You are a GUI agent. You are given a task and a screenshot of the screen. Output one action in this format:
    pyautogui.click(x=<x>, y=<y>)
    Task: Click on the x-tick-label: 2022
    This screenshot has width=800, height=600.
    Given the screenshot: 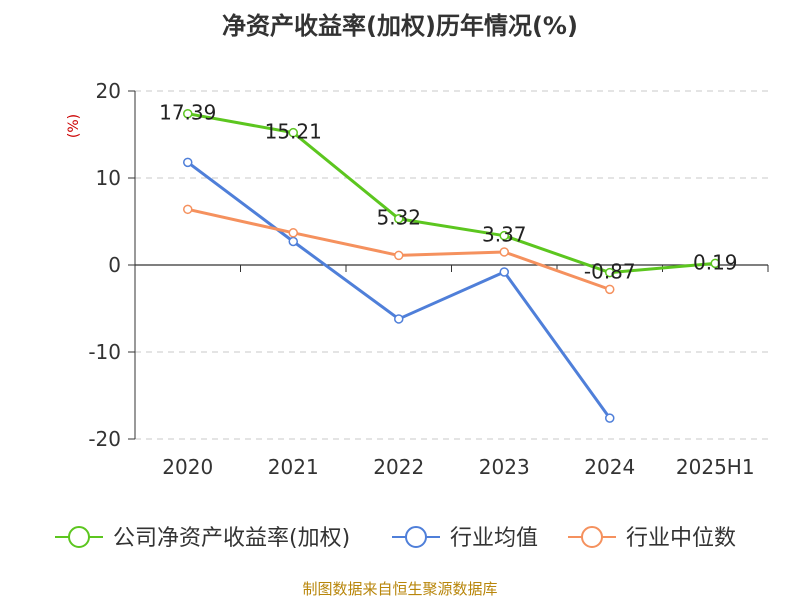 What is the action you would take?
    pyautogui.click(x=398, y=467)
    